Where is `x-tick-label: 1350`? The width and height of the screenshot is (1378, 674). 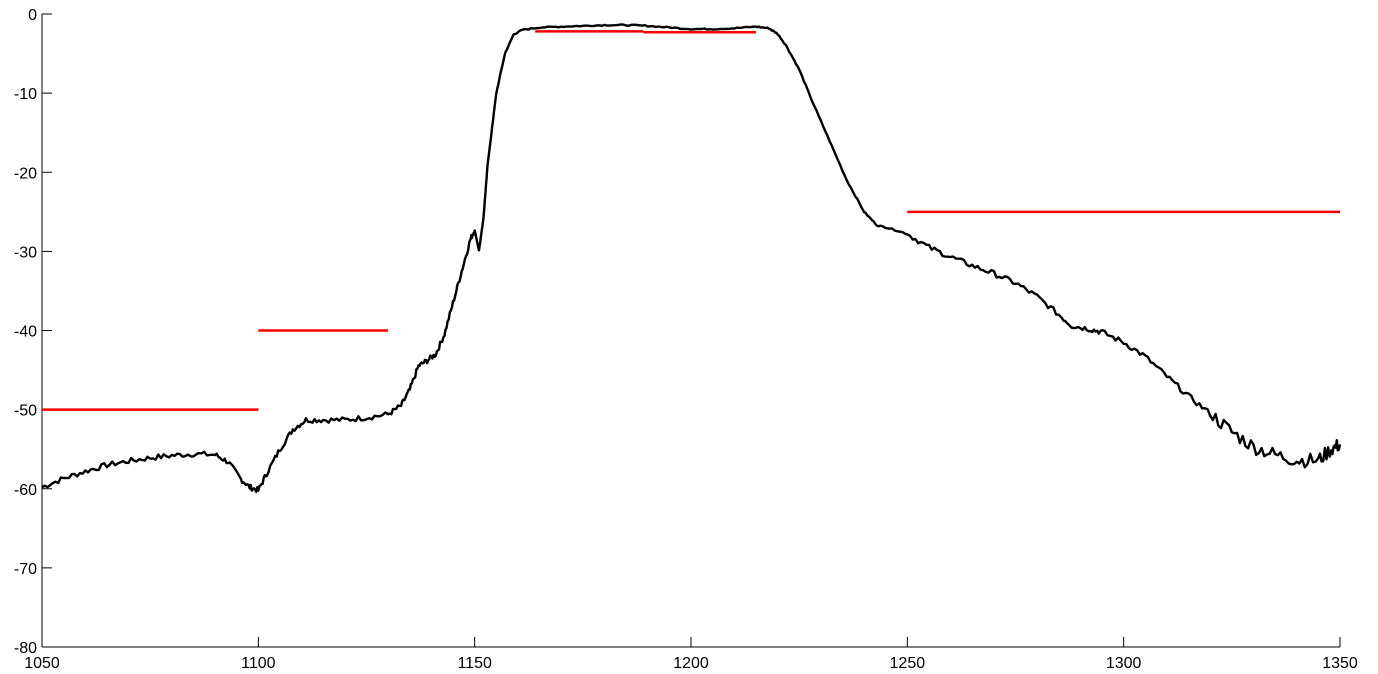
x-tick-label: 1350 is located at coordinates (1340, 663).